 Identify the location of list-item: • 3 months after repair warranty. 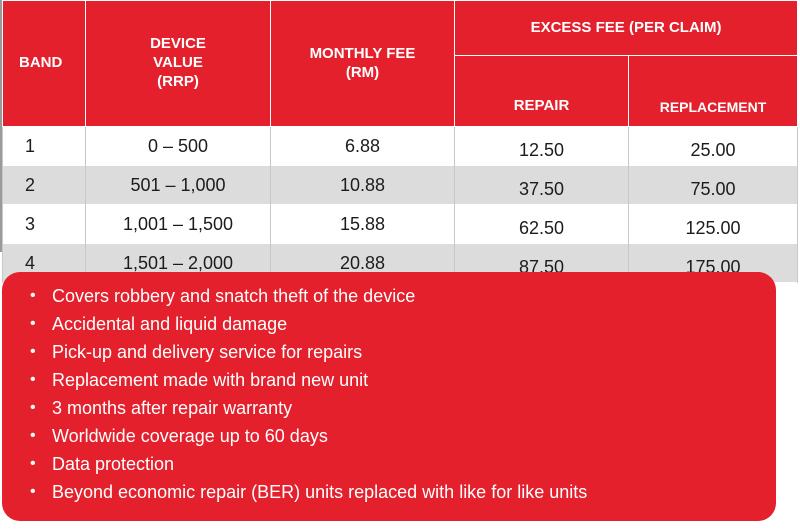
(402, 408).